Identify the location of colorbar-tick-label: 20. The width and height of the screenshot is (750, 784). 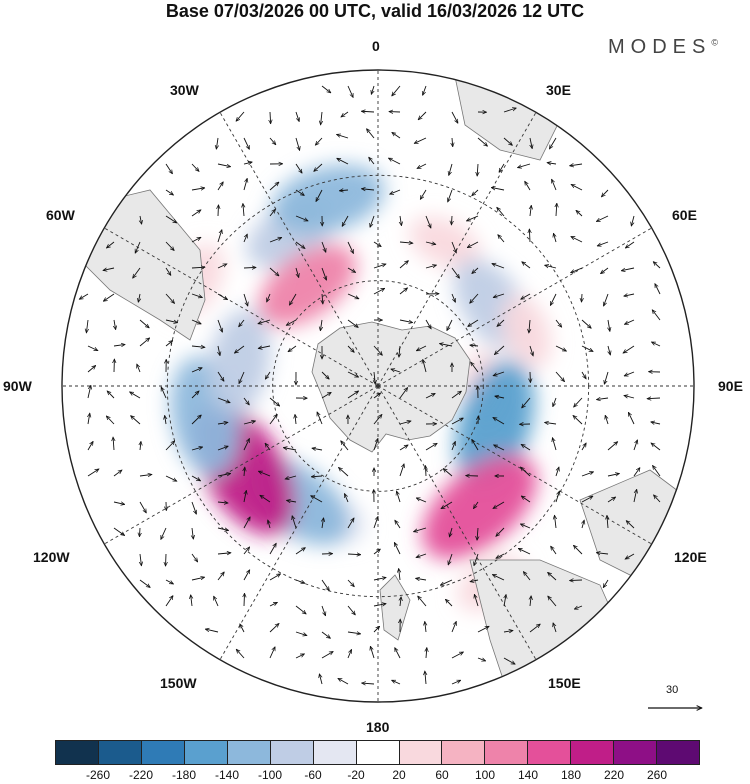
(399, 775).